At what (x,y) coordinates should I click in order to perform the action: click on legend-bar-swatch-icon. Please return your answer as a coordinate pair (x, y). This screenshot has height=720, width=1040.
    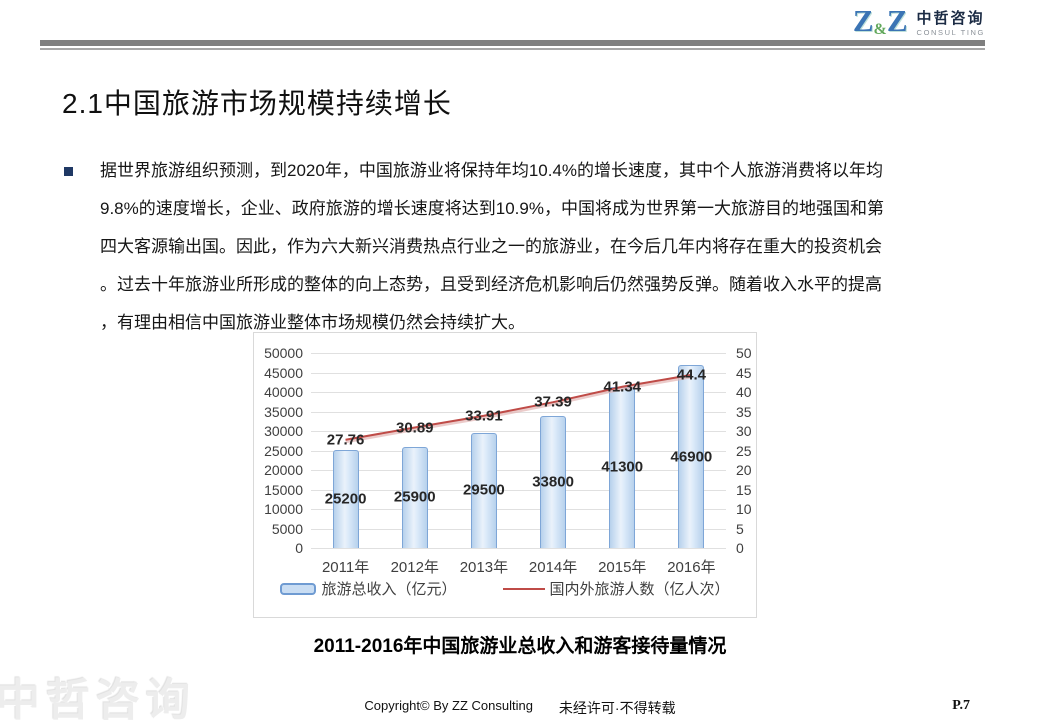
    Looking at the image, I should click on (298, 588).